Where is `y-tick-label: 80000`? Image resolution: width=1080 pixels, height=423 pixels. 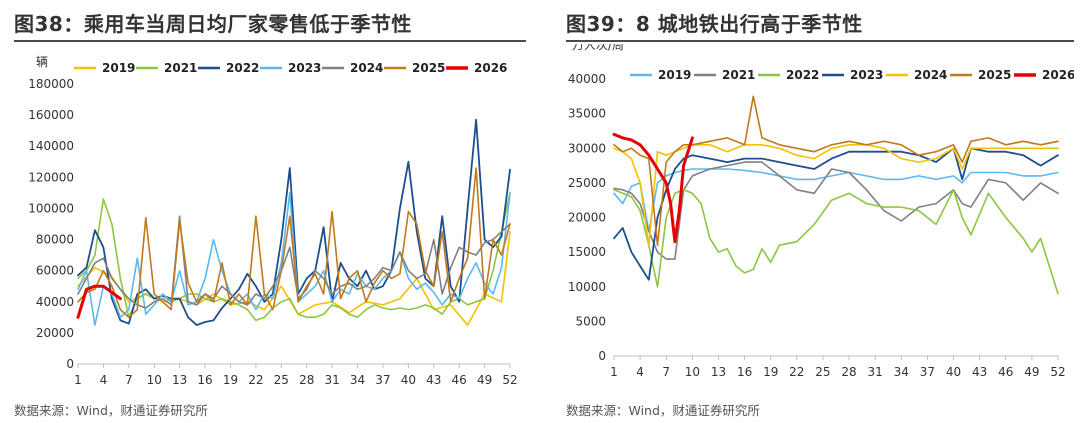 y-tick-label: 80000 is located at coordinates (55, 240).